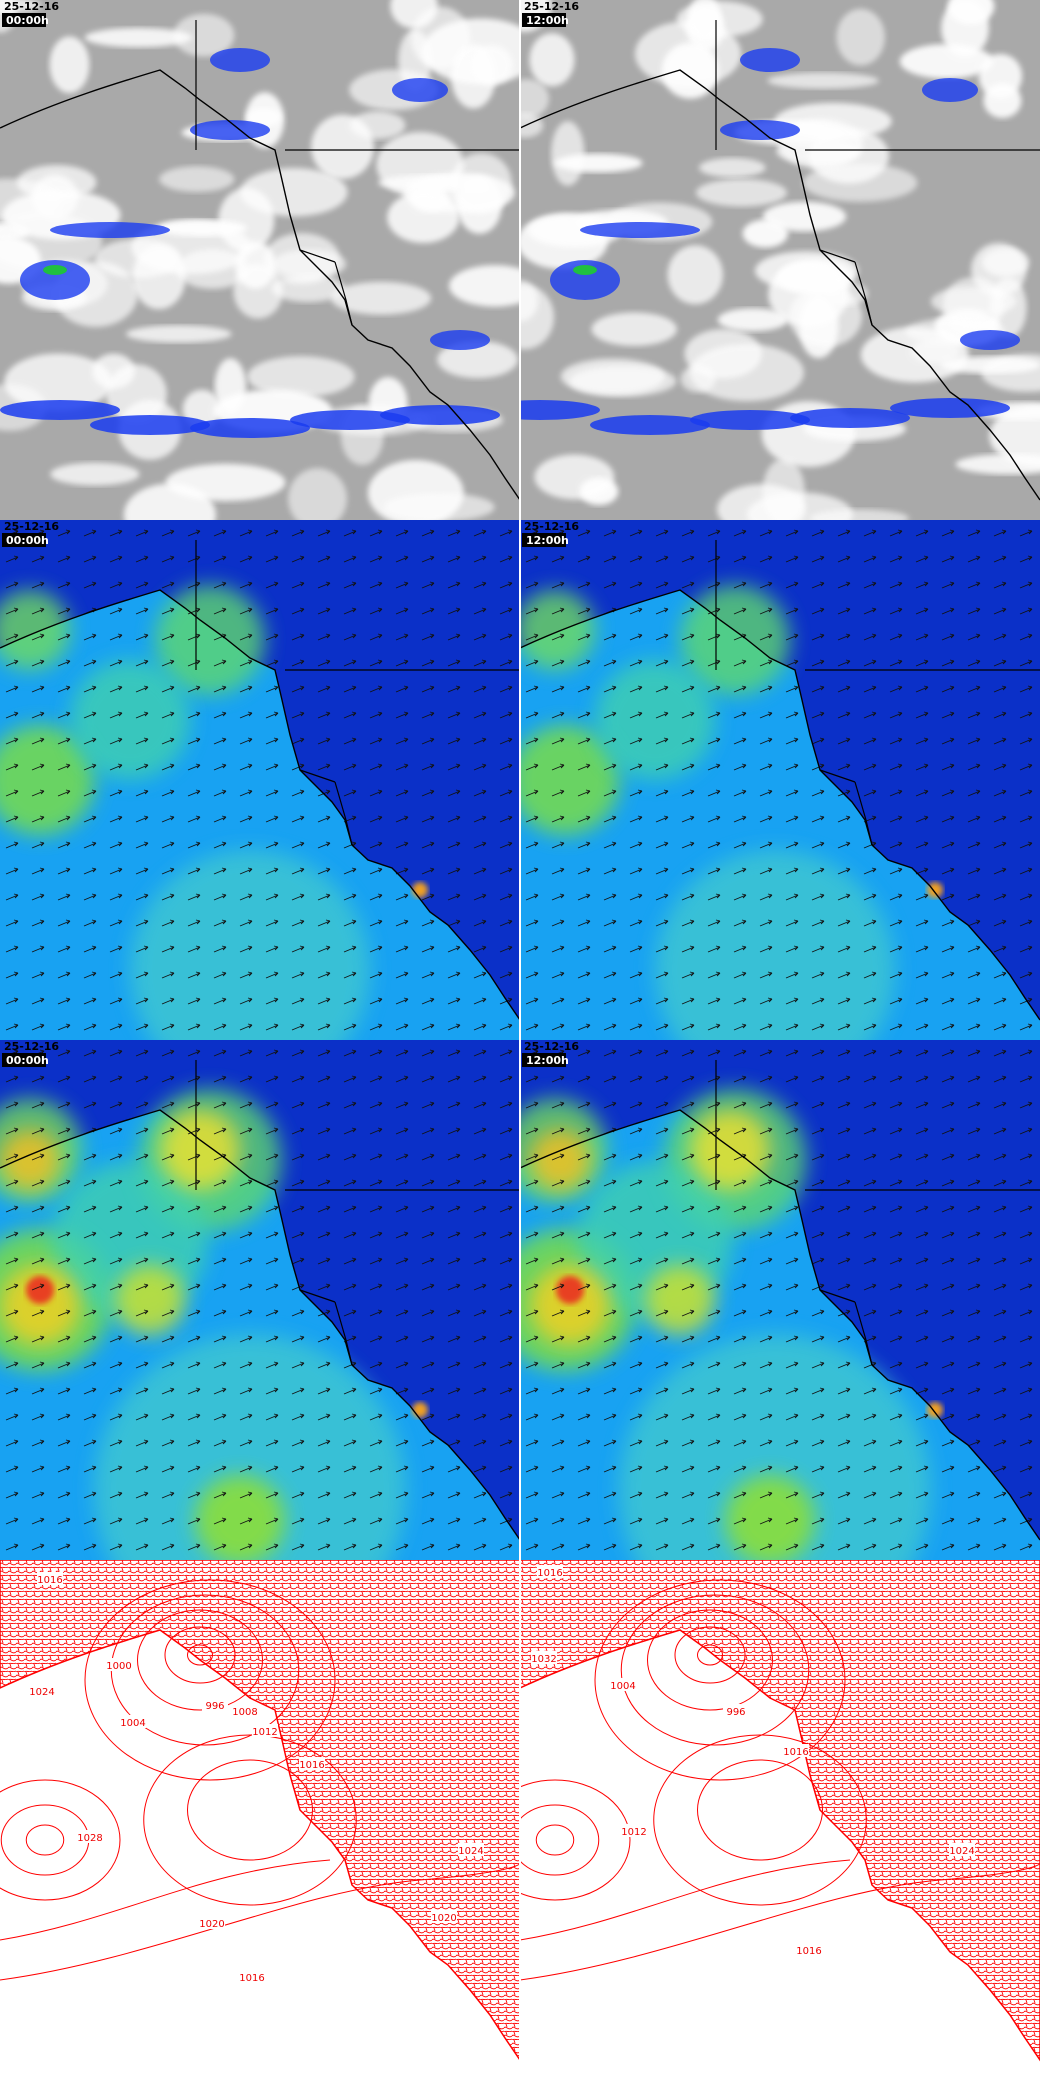 This screenshot has width=1040, height=2080. I want to click on isobar-label: 1032, so click(543, 1659).